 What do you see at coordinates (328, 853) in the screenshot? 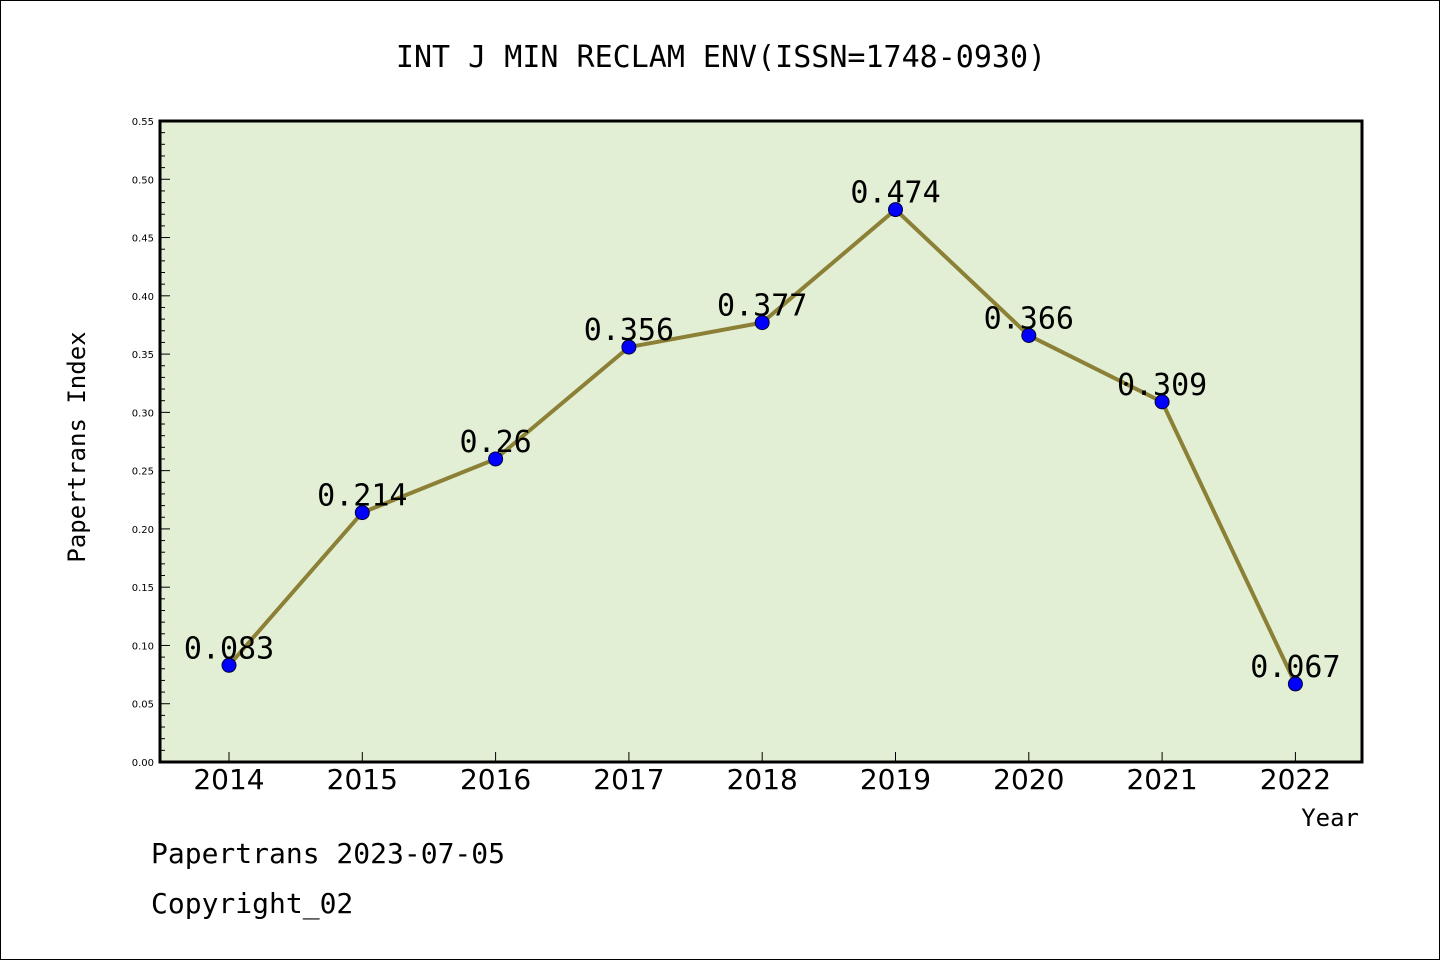
I see `footer-source: Papertrans 2023-07-05` at bounding box center [328, 853].